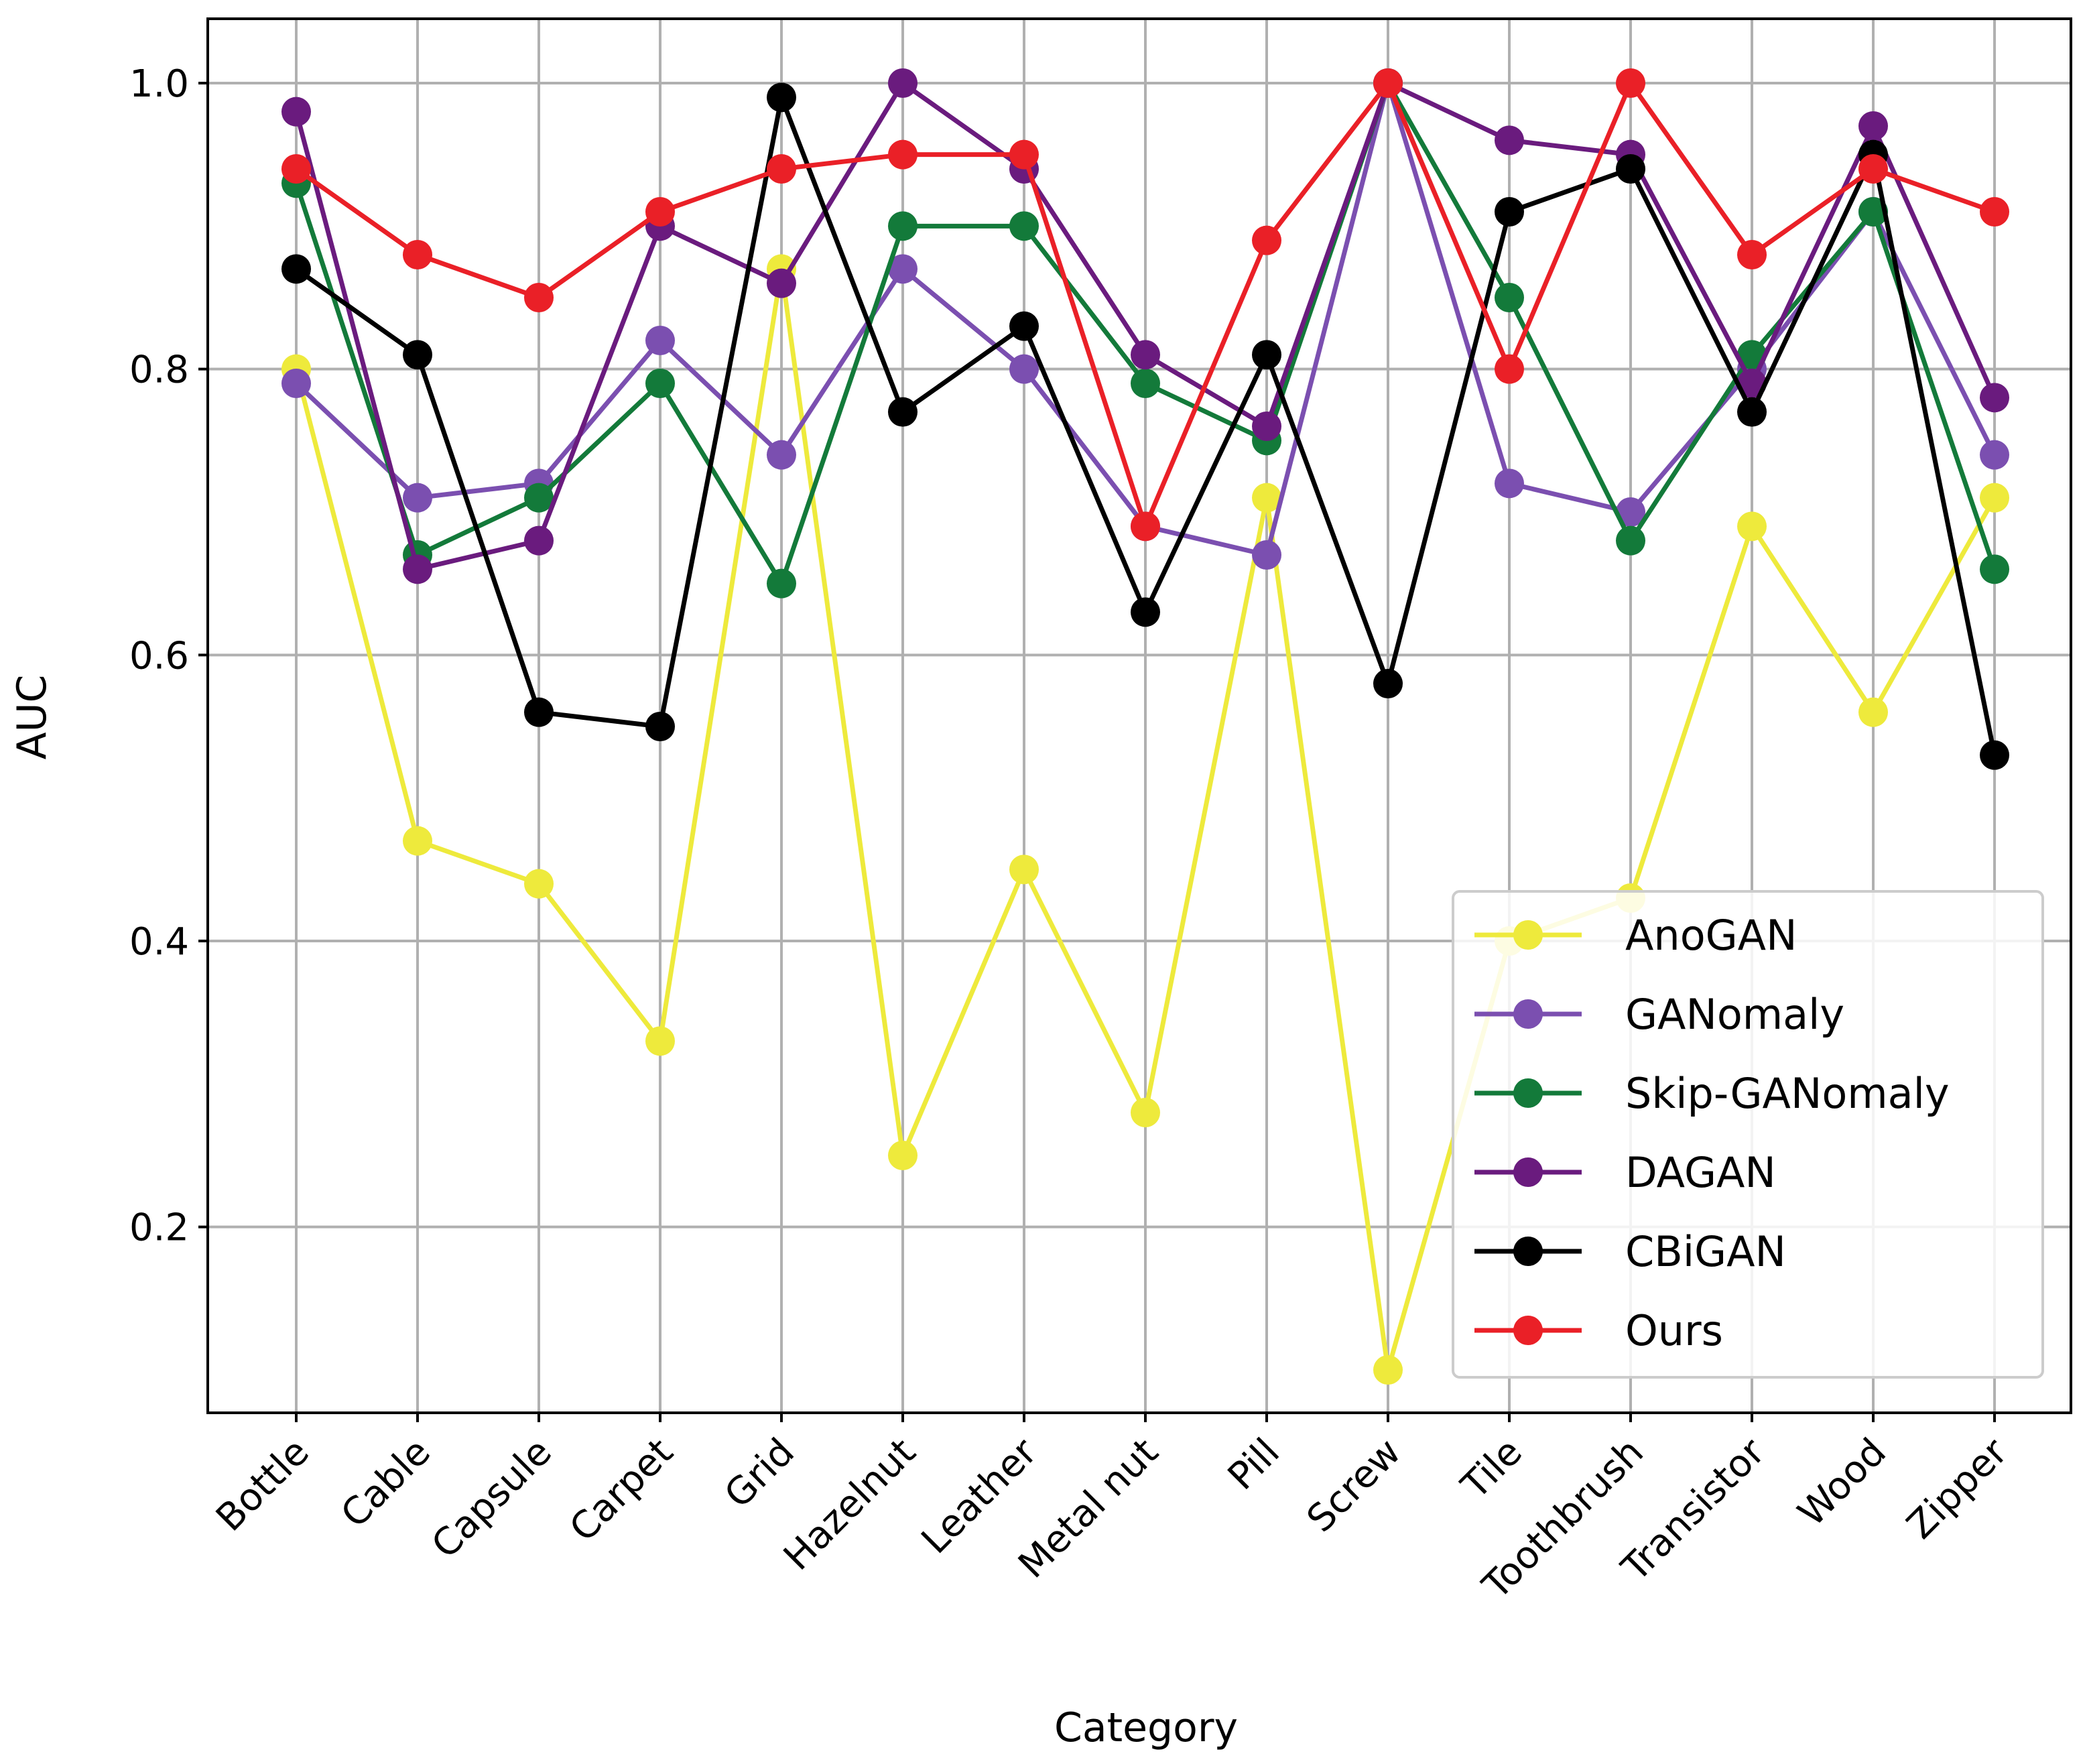  What do you see at coordinates (1492, 1469) in the screenshot?
I see `x-tick-label: Tile` at bounding box center [1492, 1469].